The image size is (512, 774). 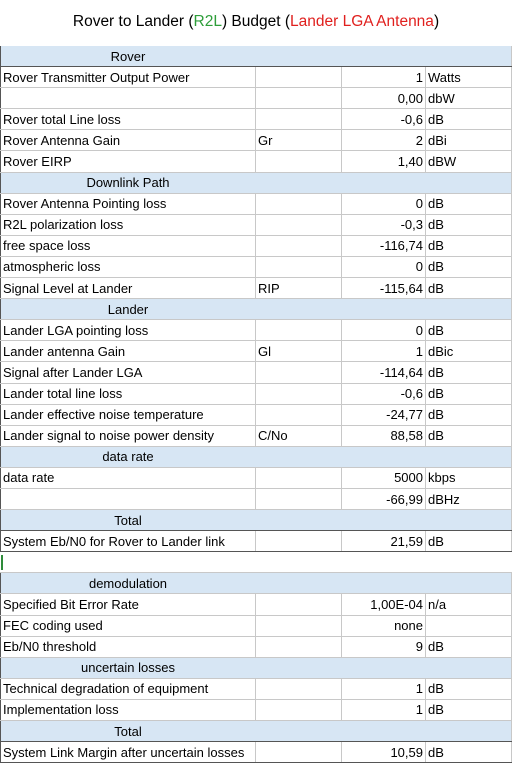 What do you see at coordinates (63, 225) in the screenshot?
I see `parameter-name-cell: R2L polarization loss` at bounding box center [63, 225].